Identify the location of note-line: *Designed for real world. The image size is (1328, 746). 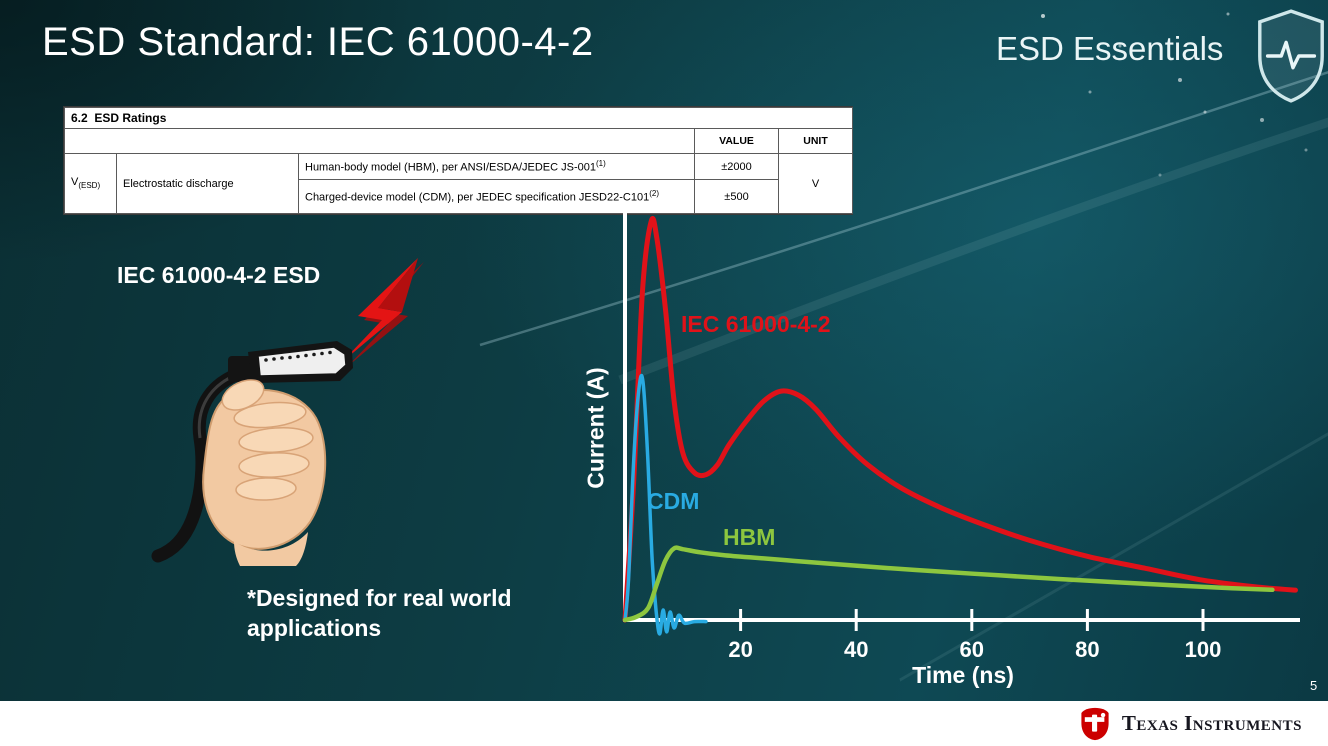
(379, 598).